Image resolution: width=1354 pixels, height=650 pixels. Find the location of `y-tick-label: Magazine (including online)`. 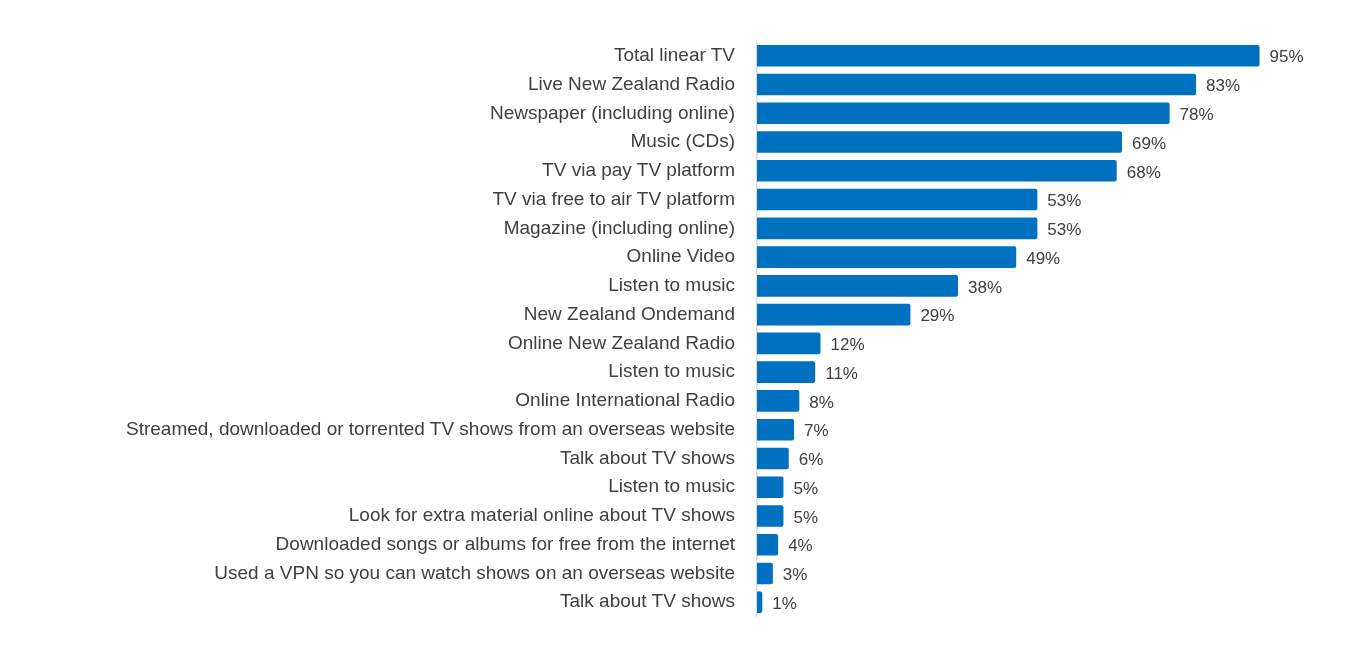

y-tick-label: Magazine (including online) is located at coordinates (619, 227).